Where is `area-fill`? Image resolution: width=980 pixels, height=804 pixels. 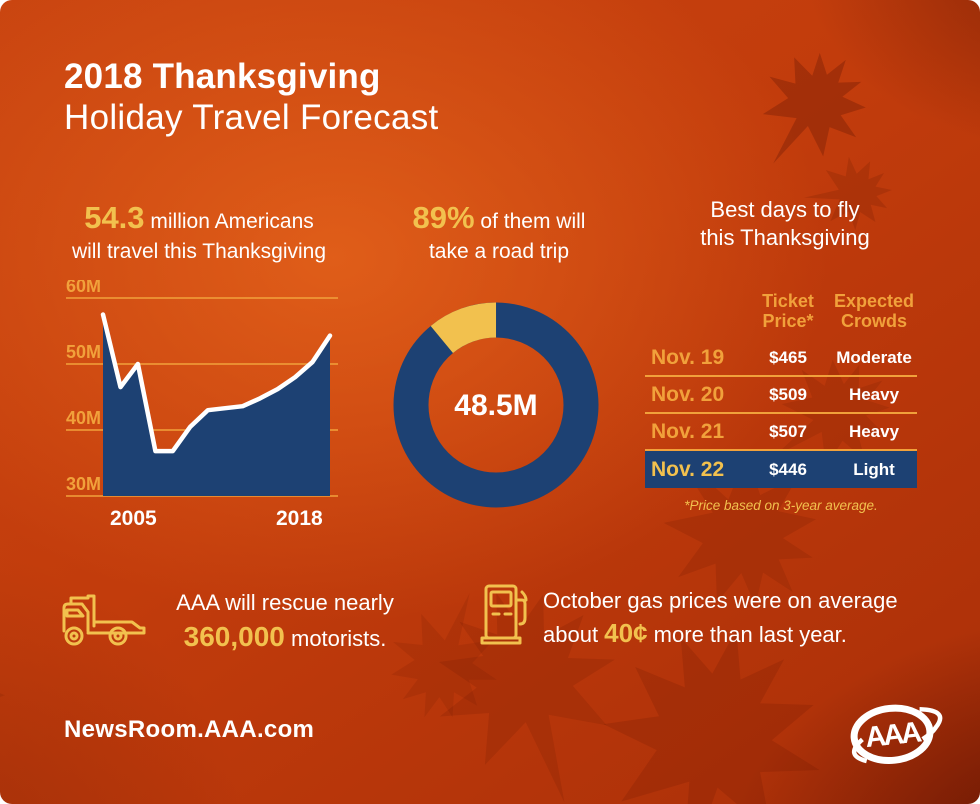 area-fill is located at coordinates (216, 405).